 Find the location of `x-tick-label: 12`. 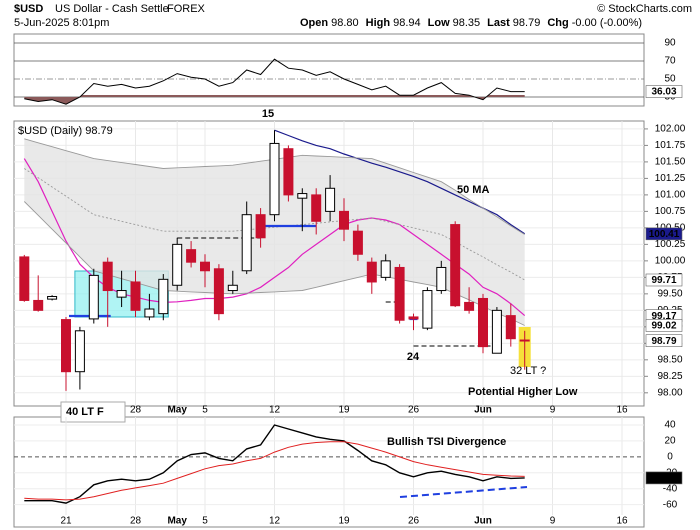

x-tick-label: 12 is located at coordinates (275, 410).